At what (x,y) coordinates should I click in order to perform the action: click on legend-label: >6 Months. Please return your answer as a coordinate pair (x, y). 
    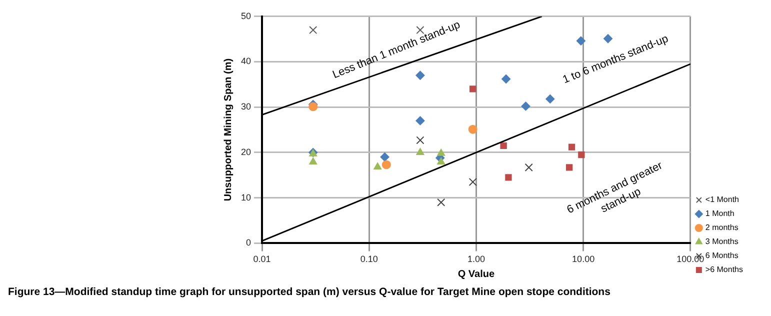
    Looking at the image, I should click on (724, 269).